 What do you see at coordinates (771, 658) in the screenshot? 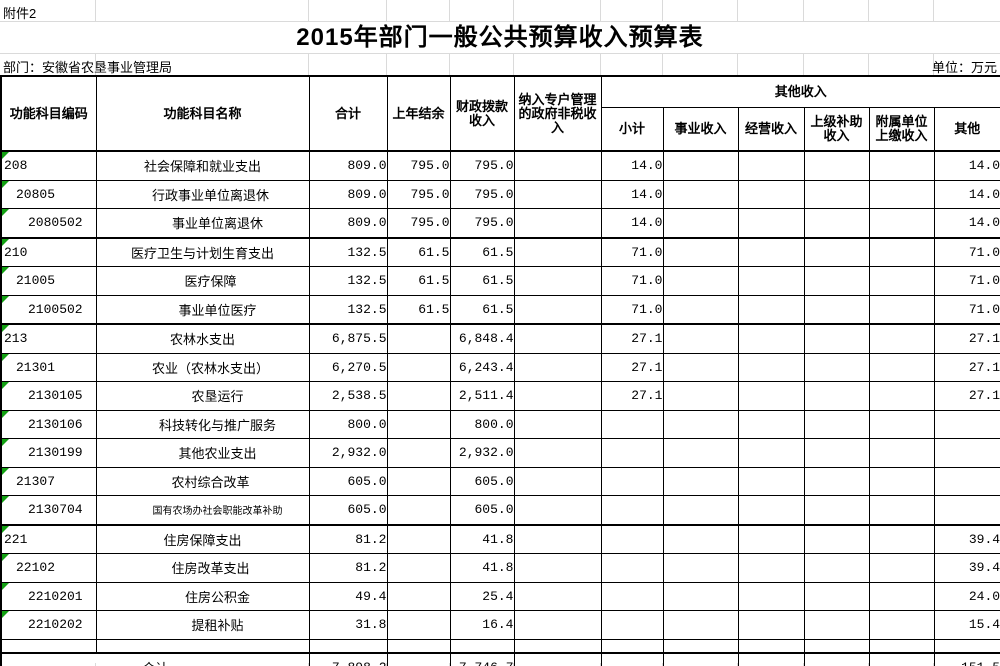
I see `cell-grand-operating` at bounding box center [771, 658].